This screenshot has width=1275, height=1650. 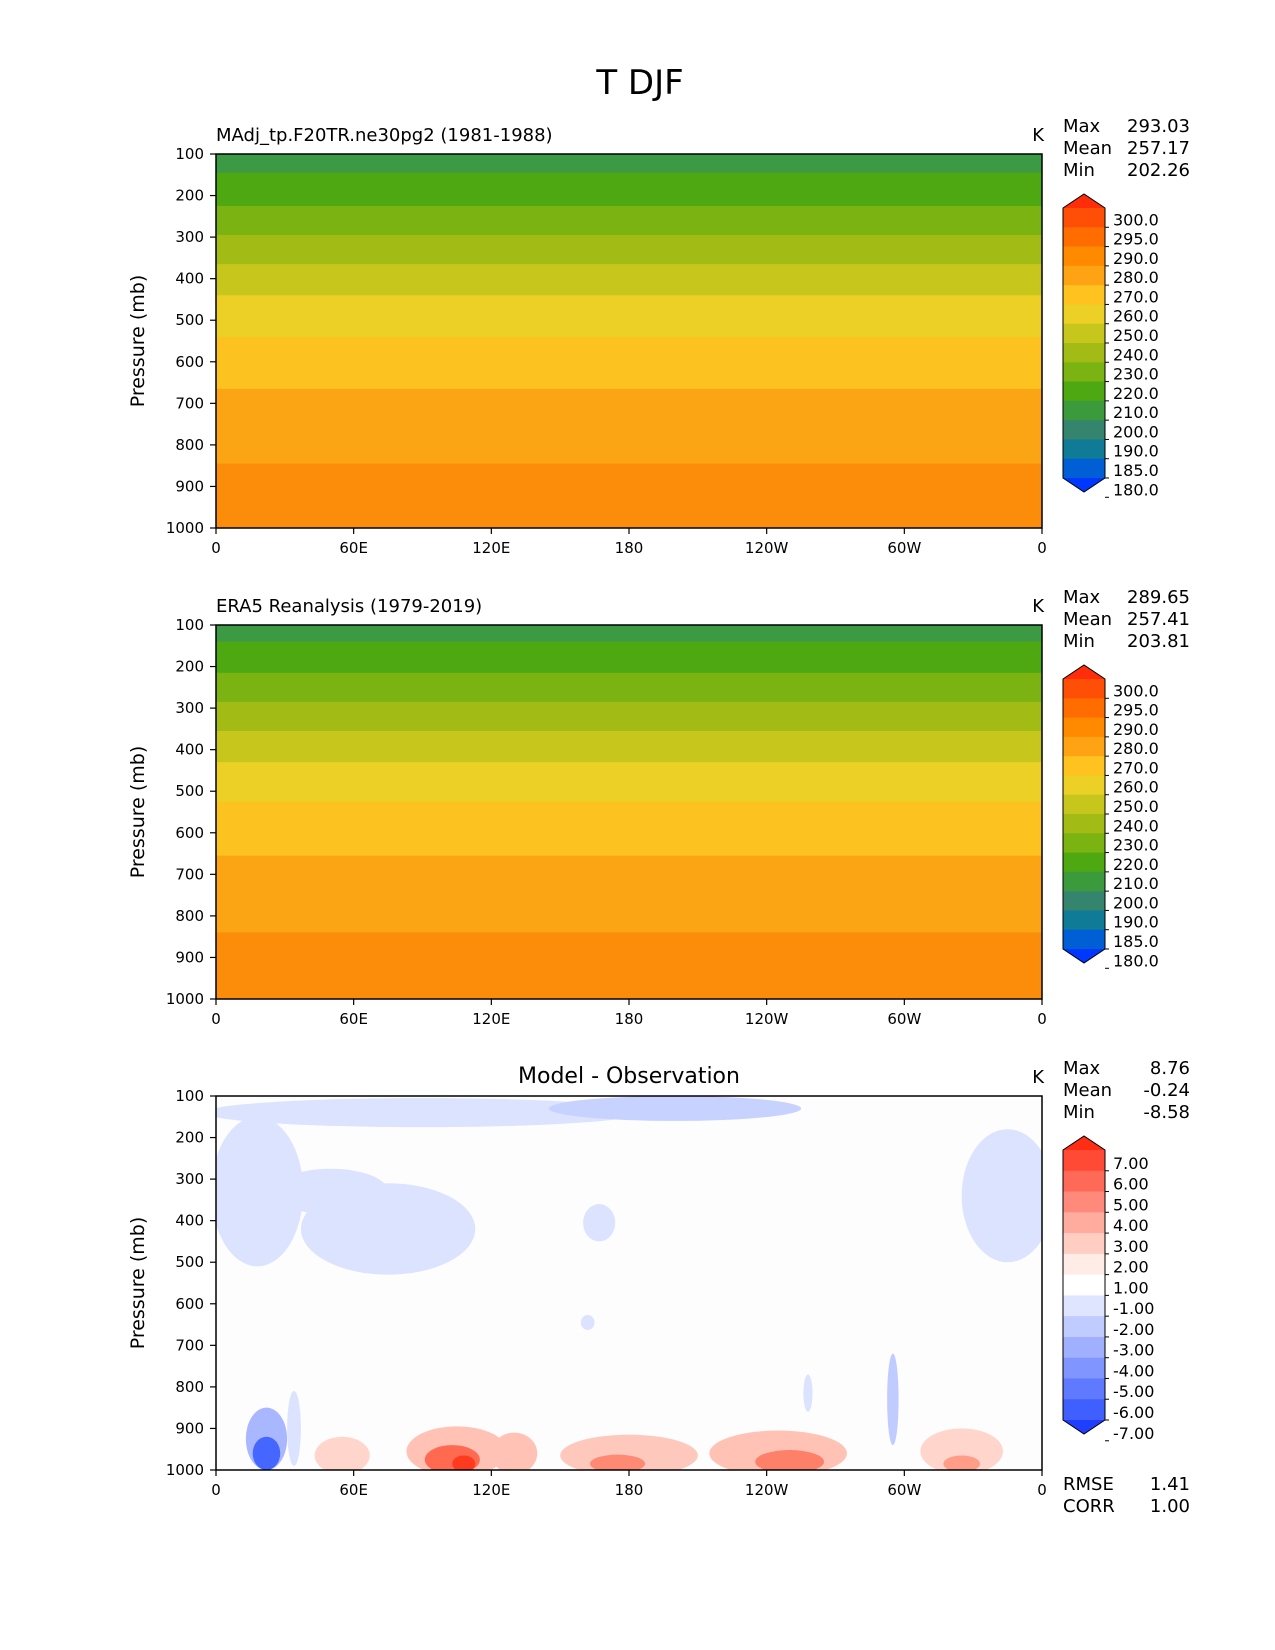 What do you see at coordinates (1170, 1506) in the screenshot?
I see `stat-value: 1.00` at bounding box center [1170, 1506].